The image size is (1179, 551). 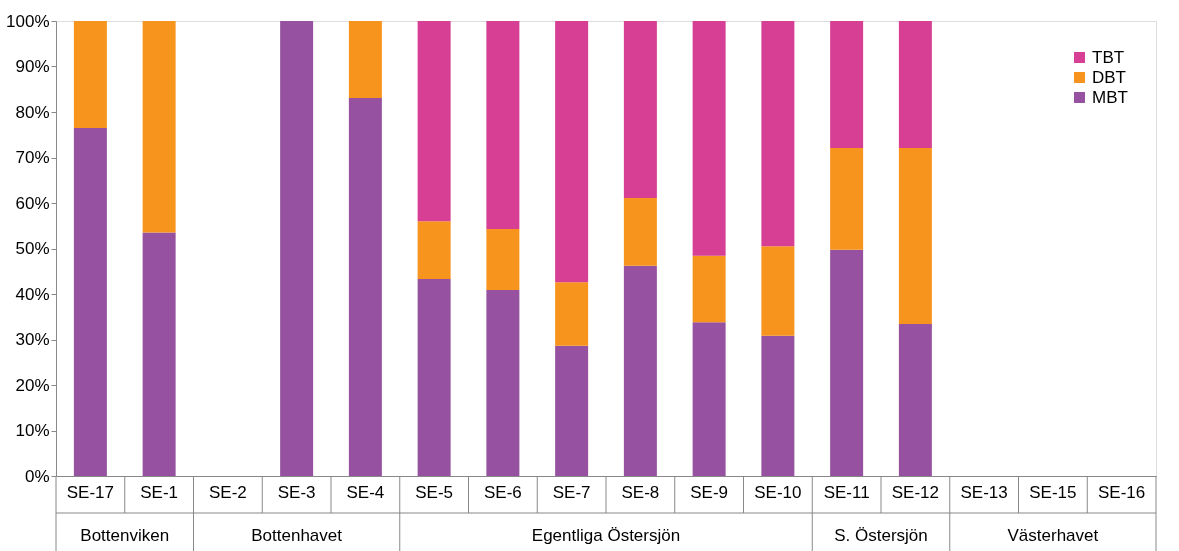 What do you see at coordinates (90, 492) in the screenshot?
I see `x-tick-label: SE-17` at bounding box center [90, 492].